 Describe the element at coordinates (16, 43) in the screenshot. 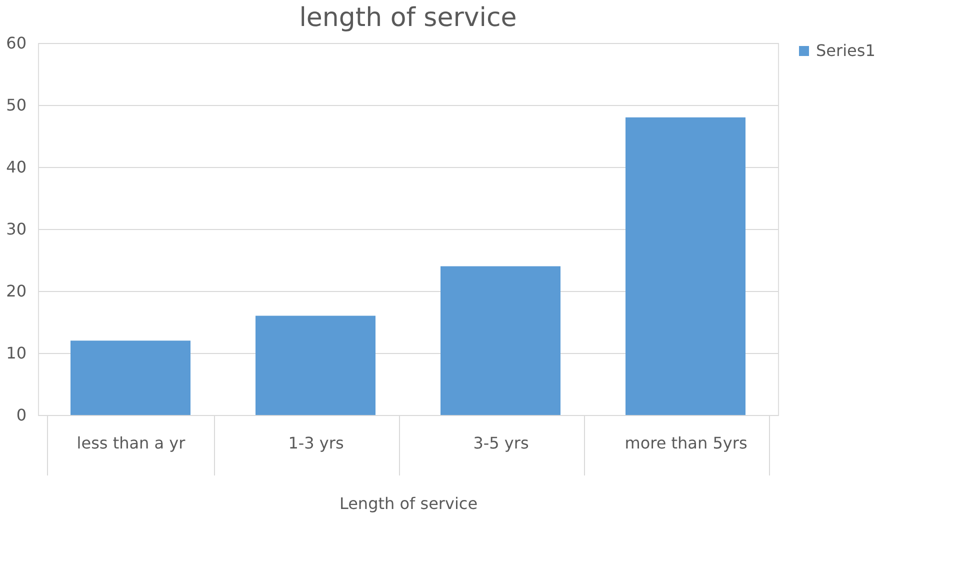

I see `y-tick-label: 60` at that location.